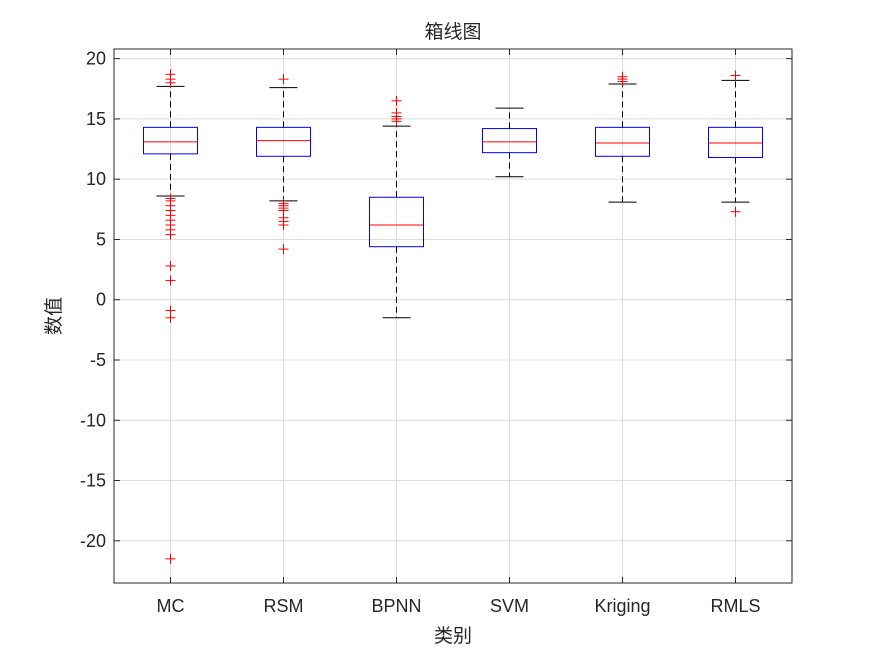 The width and height of the screenshot is (875, 656). Describe the element at coordinates (96, 179) in the screenshot. I see `y-tick-label: 10` at that location.